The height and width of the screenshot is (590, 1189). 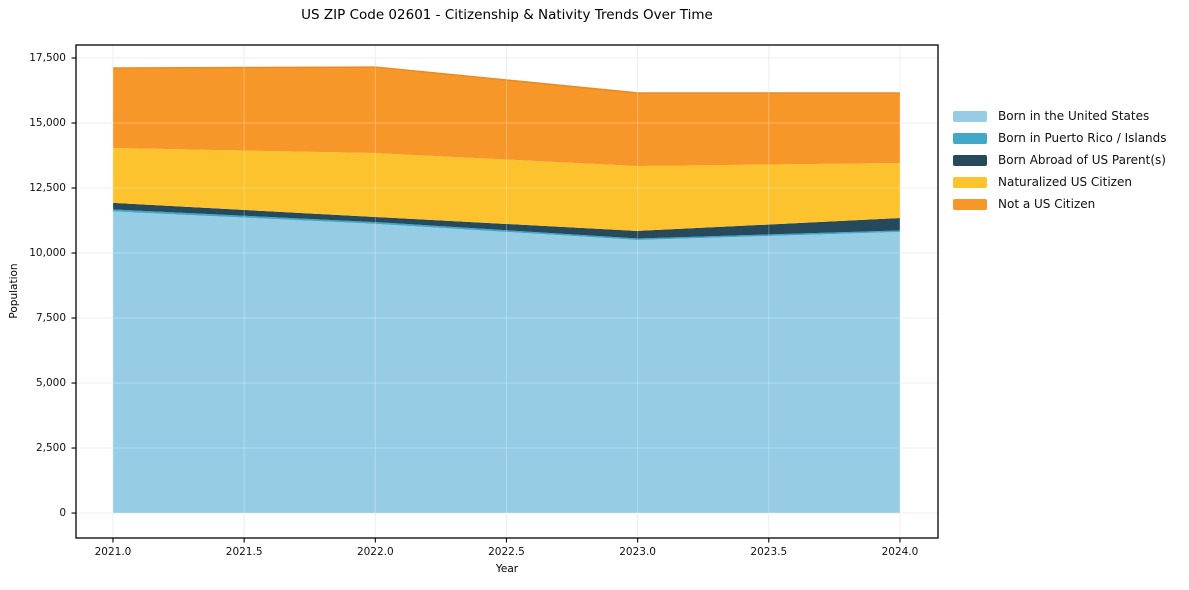 I want to click on x-tick-label: 2023.5, so click(x=769, y=552).